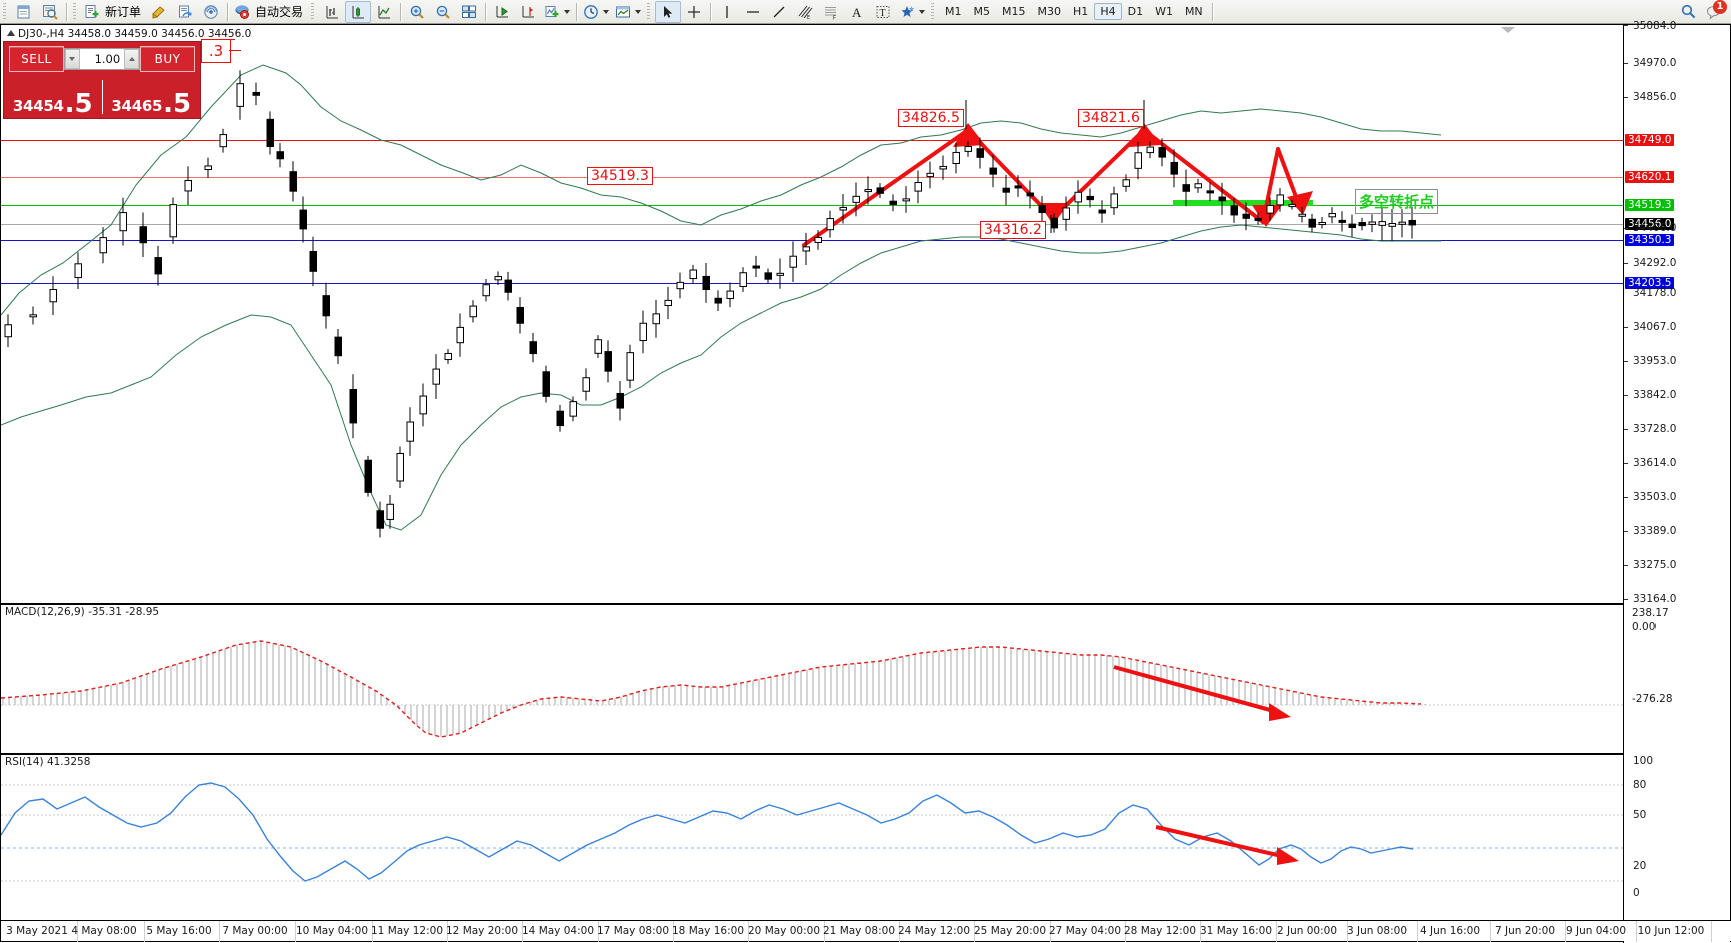 The height and width of the screenshot is (943, 1731). Describe the element at coordinates (1688, 12) in the screenshot. I see `search-icon` at that location.